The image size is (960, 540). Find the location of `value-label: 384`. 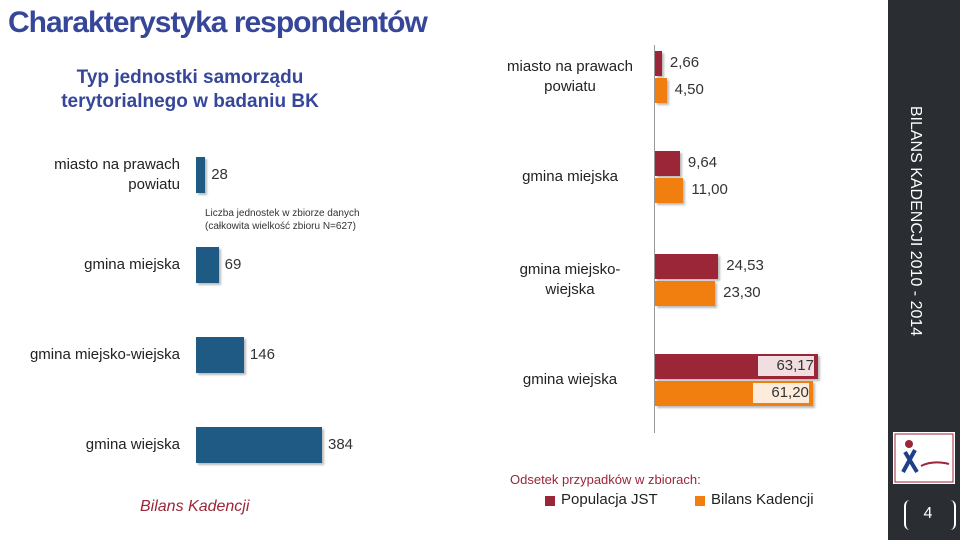

value-label: 384 is located at coordinates (341, 444).